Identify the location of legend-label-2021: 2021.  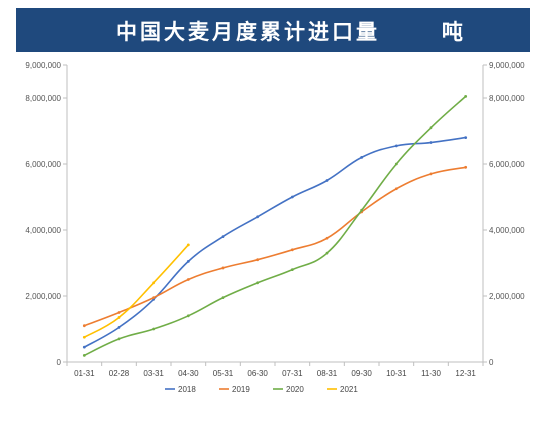
(349, 389).